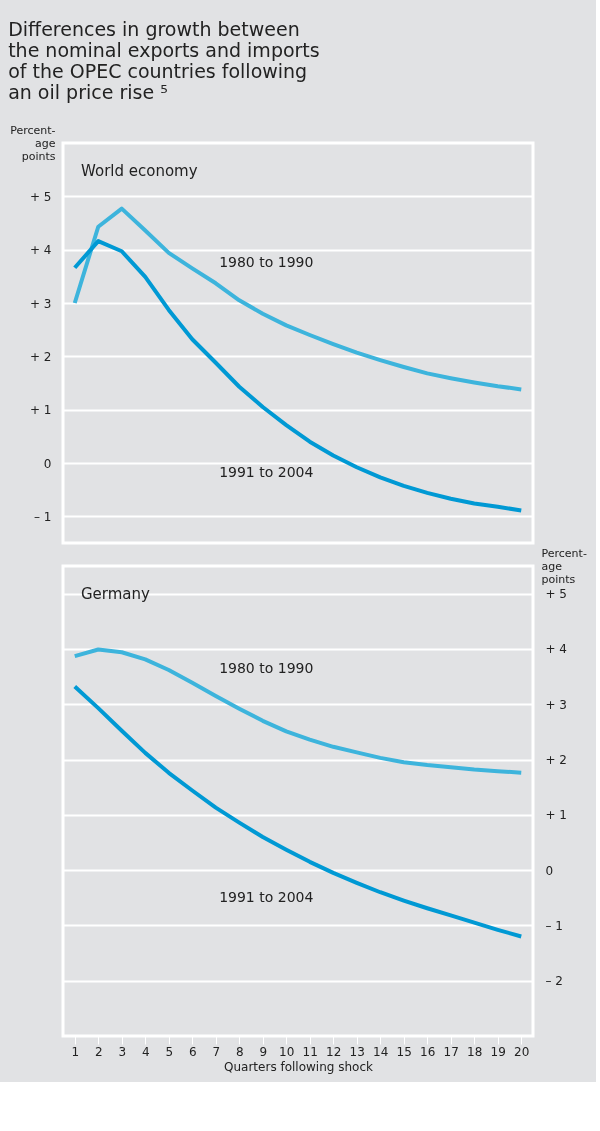  Describe the element at coordinates (451, 1051) in the screenshot. I see `x-tick-label: 17` at that location.